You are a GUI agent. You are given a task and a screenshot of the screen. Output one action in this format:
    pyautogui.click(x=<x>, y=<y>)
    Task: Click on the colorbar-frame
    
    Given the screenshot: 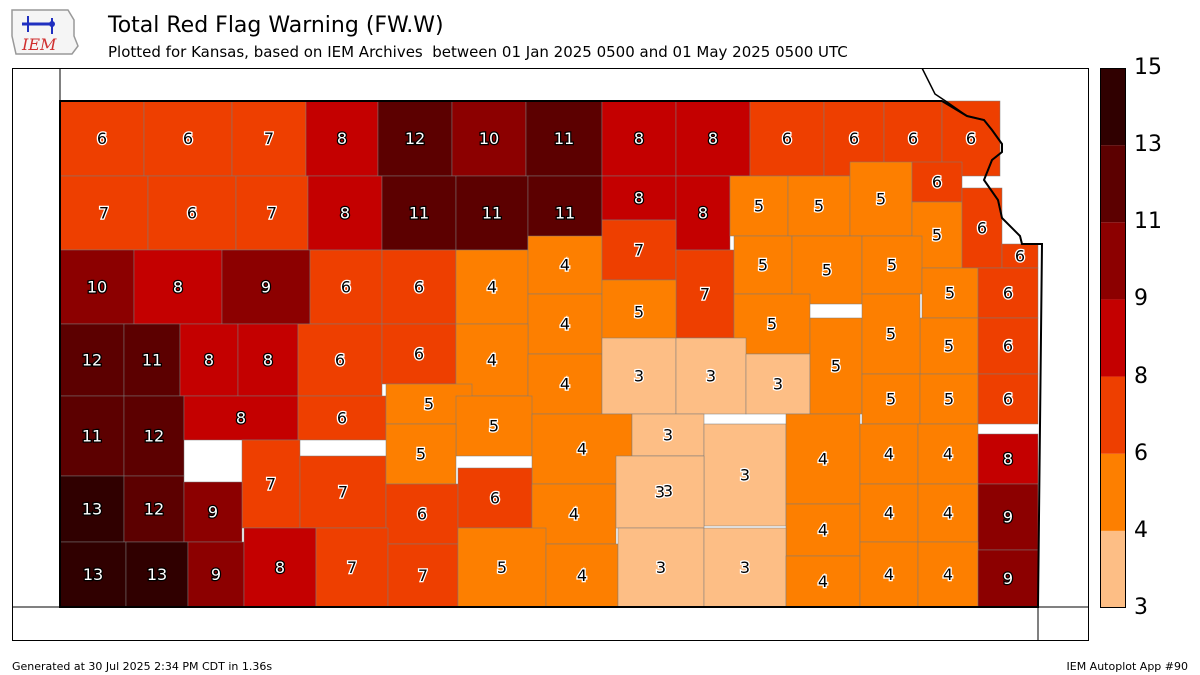 What is the action you would take?
    pyautogui.click(x=1113, y=338)
    